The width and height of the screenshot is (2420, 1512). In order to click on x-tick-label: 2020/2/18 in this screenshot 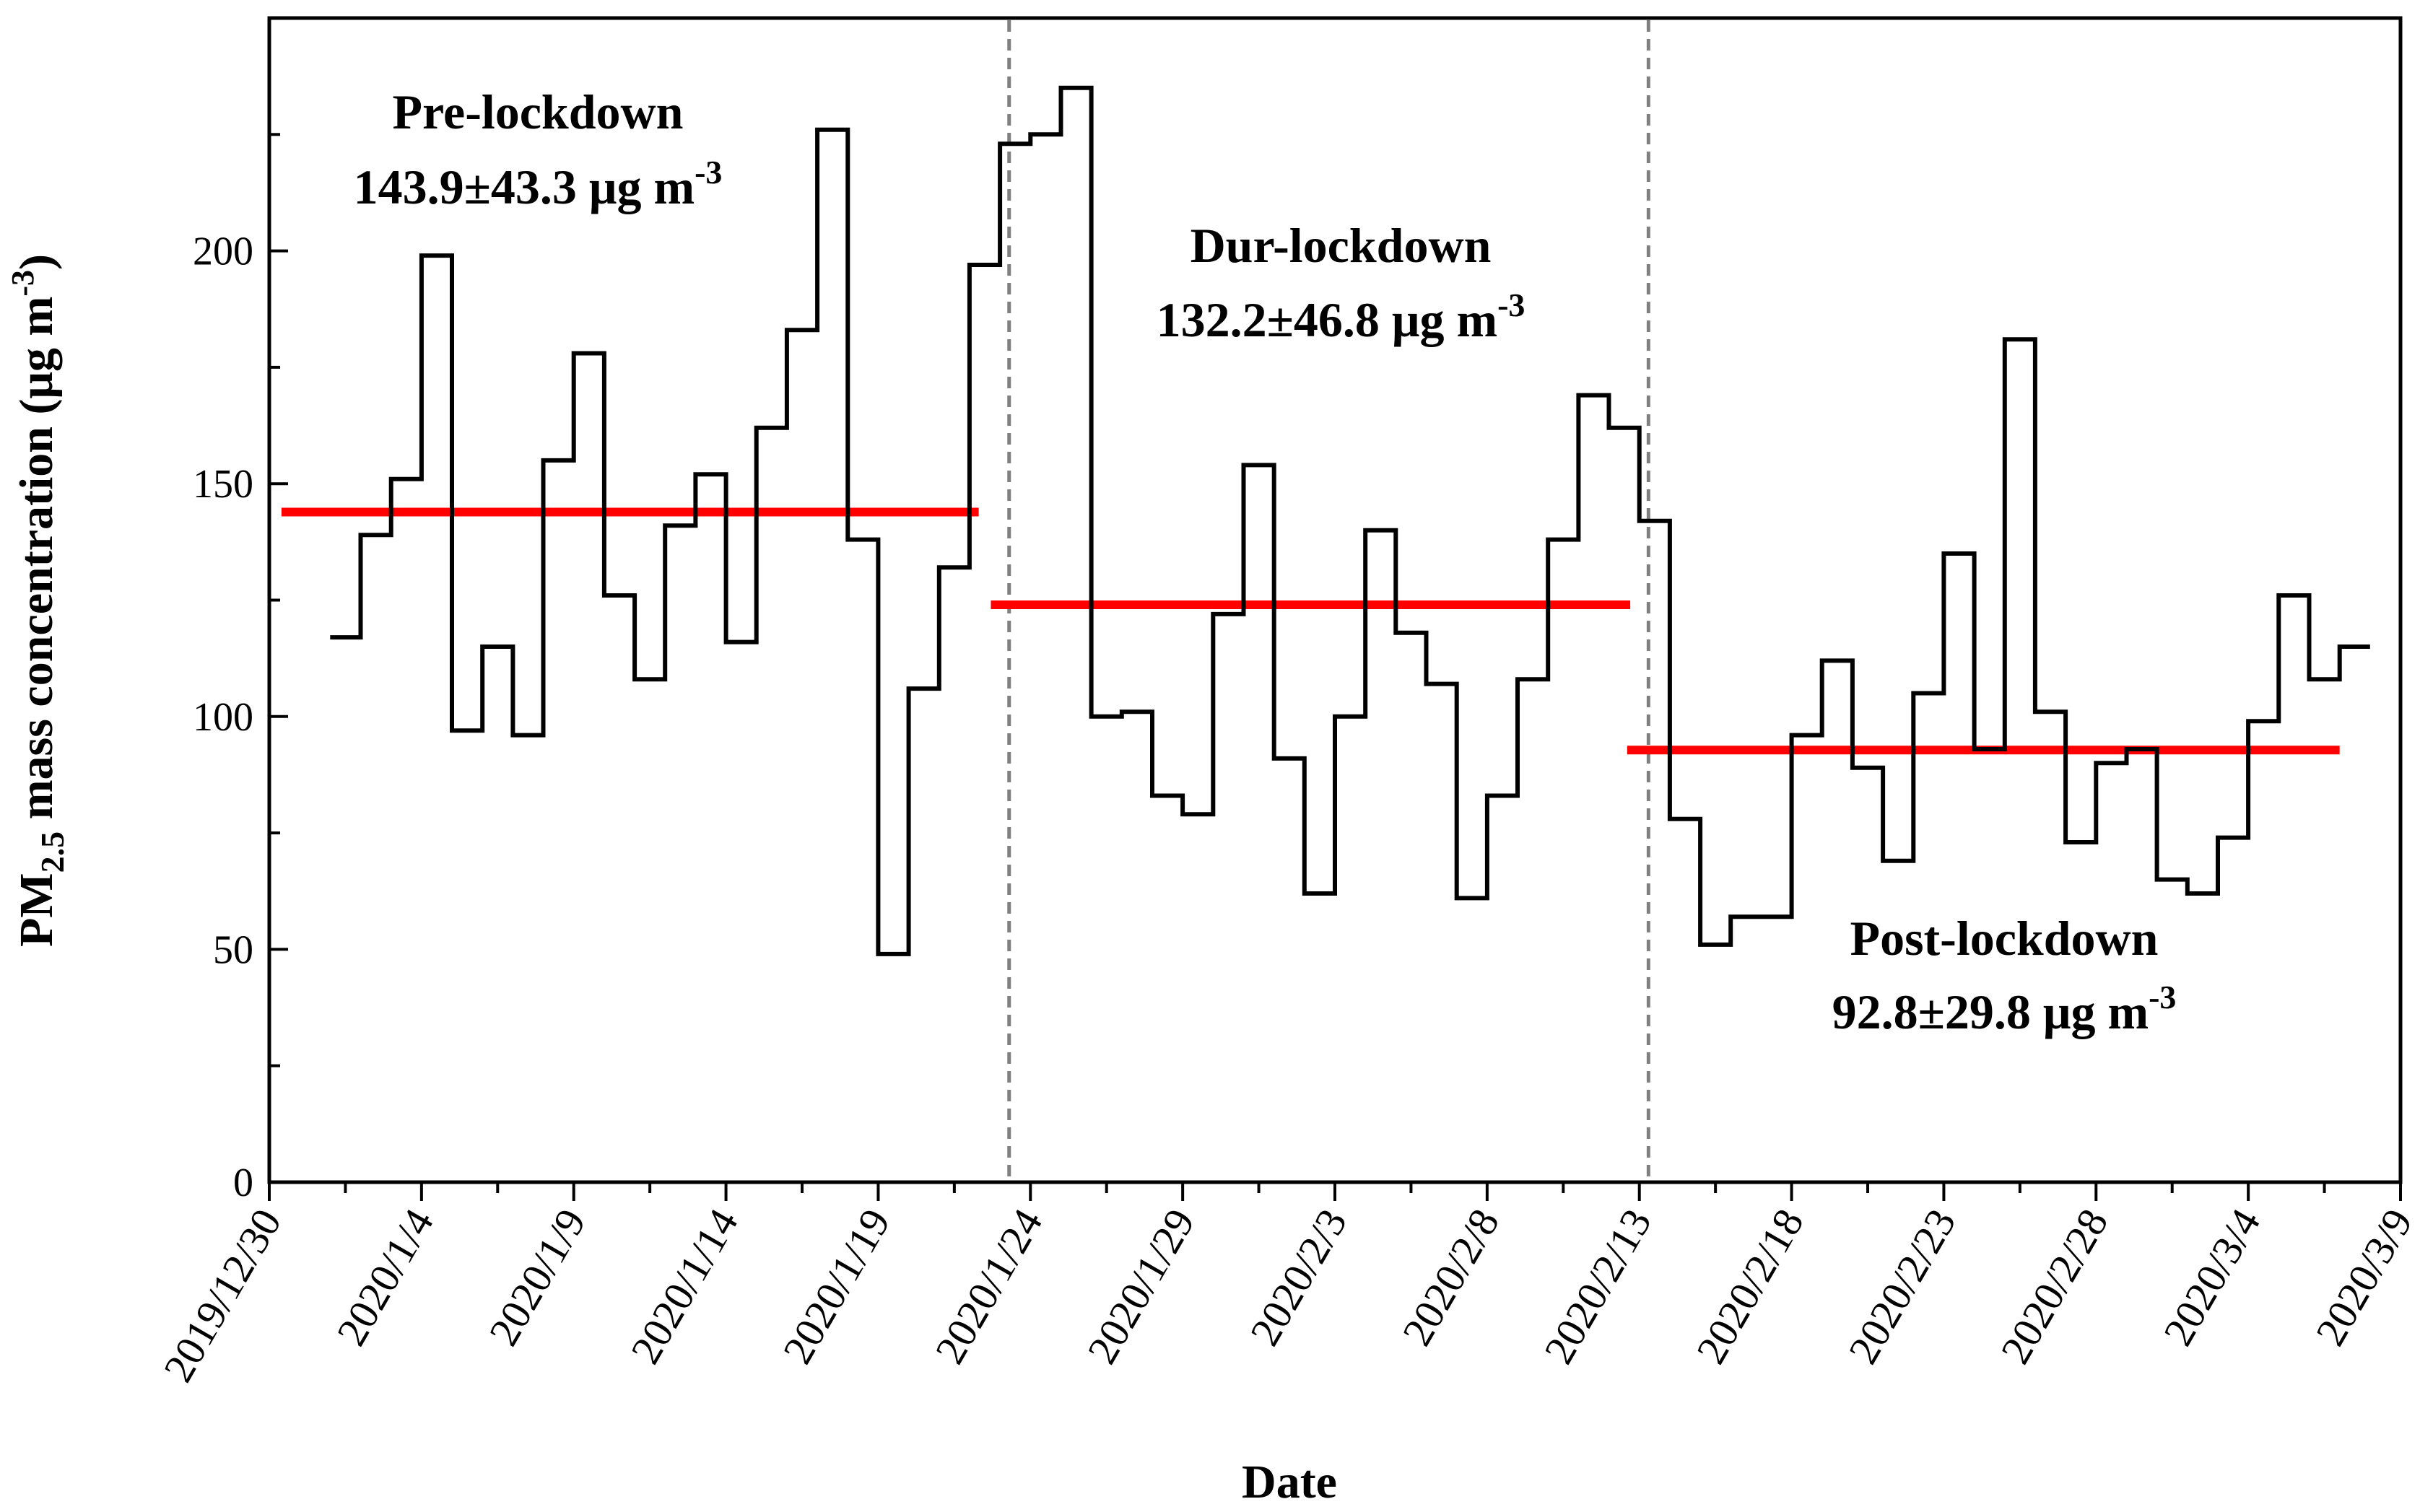, I will do `click(1750, 1286)`.